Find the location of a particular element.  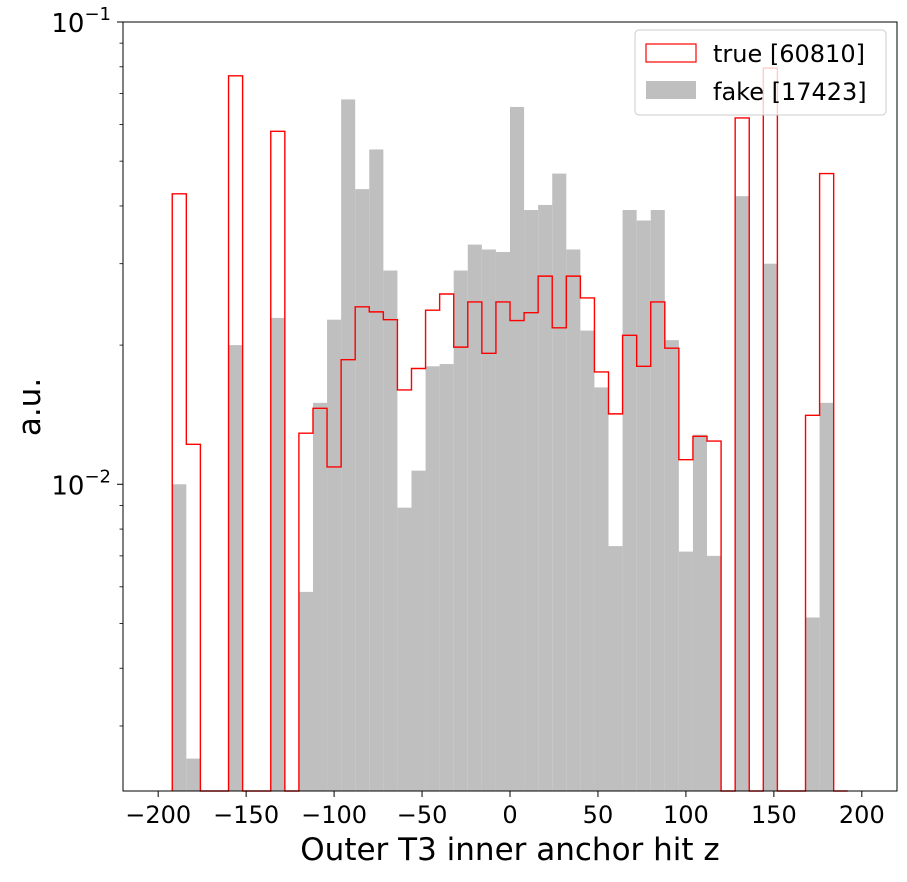

y-tick-label: 10⁻² is located at coordinates (81, 483).